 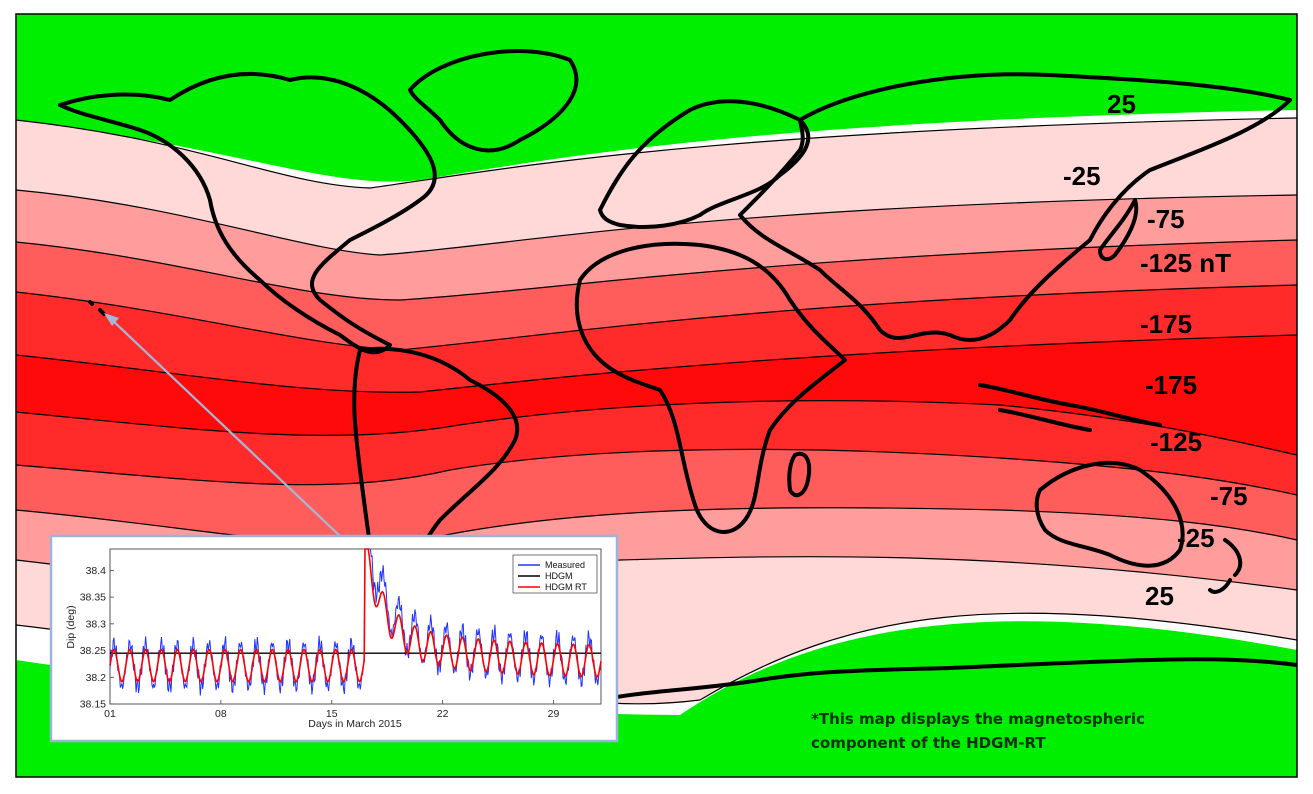 What do you see at coordinates (978, 719) in the screenshot?
I see `map-note-line-1: *This map displays the magnetospheric` at bounding box center [978, 719].